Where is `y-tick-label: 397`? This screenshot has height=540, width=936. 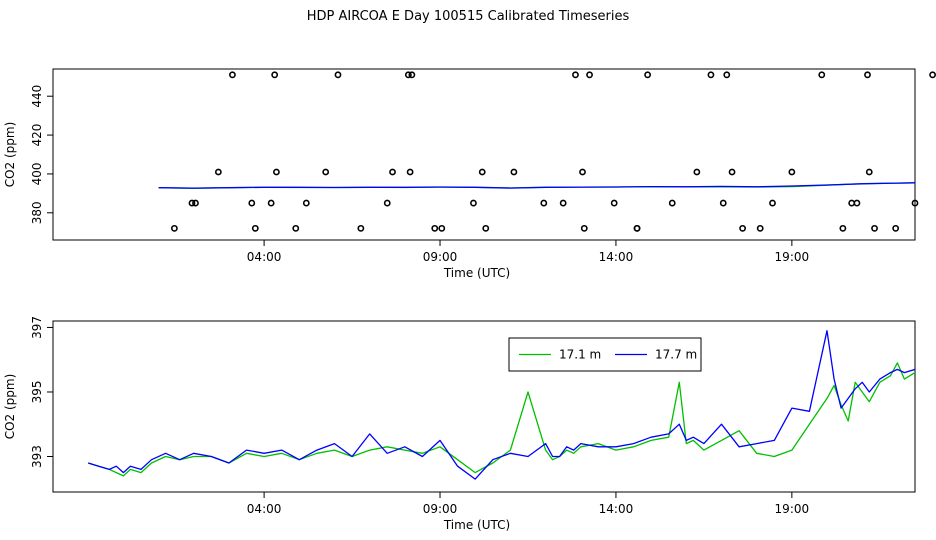
y-tick-label: 397 is located at coordinates (37, 327).